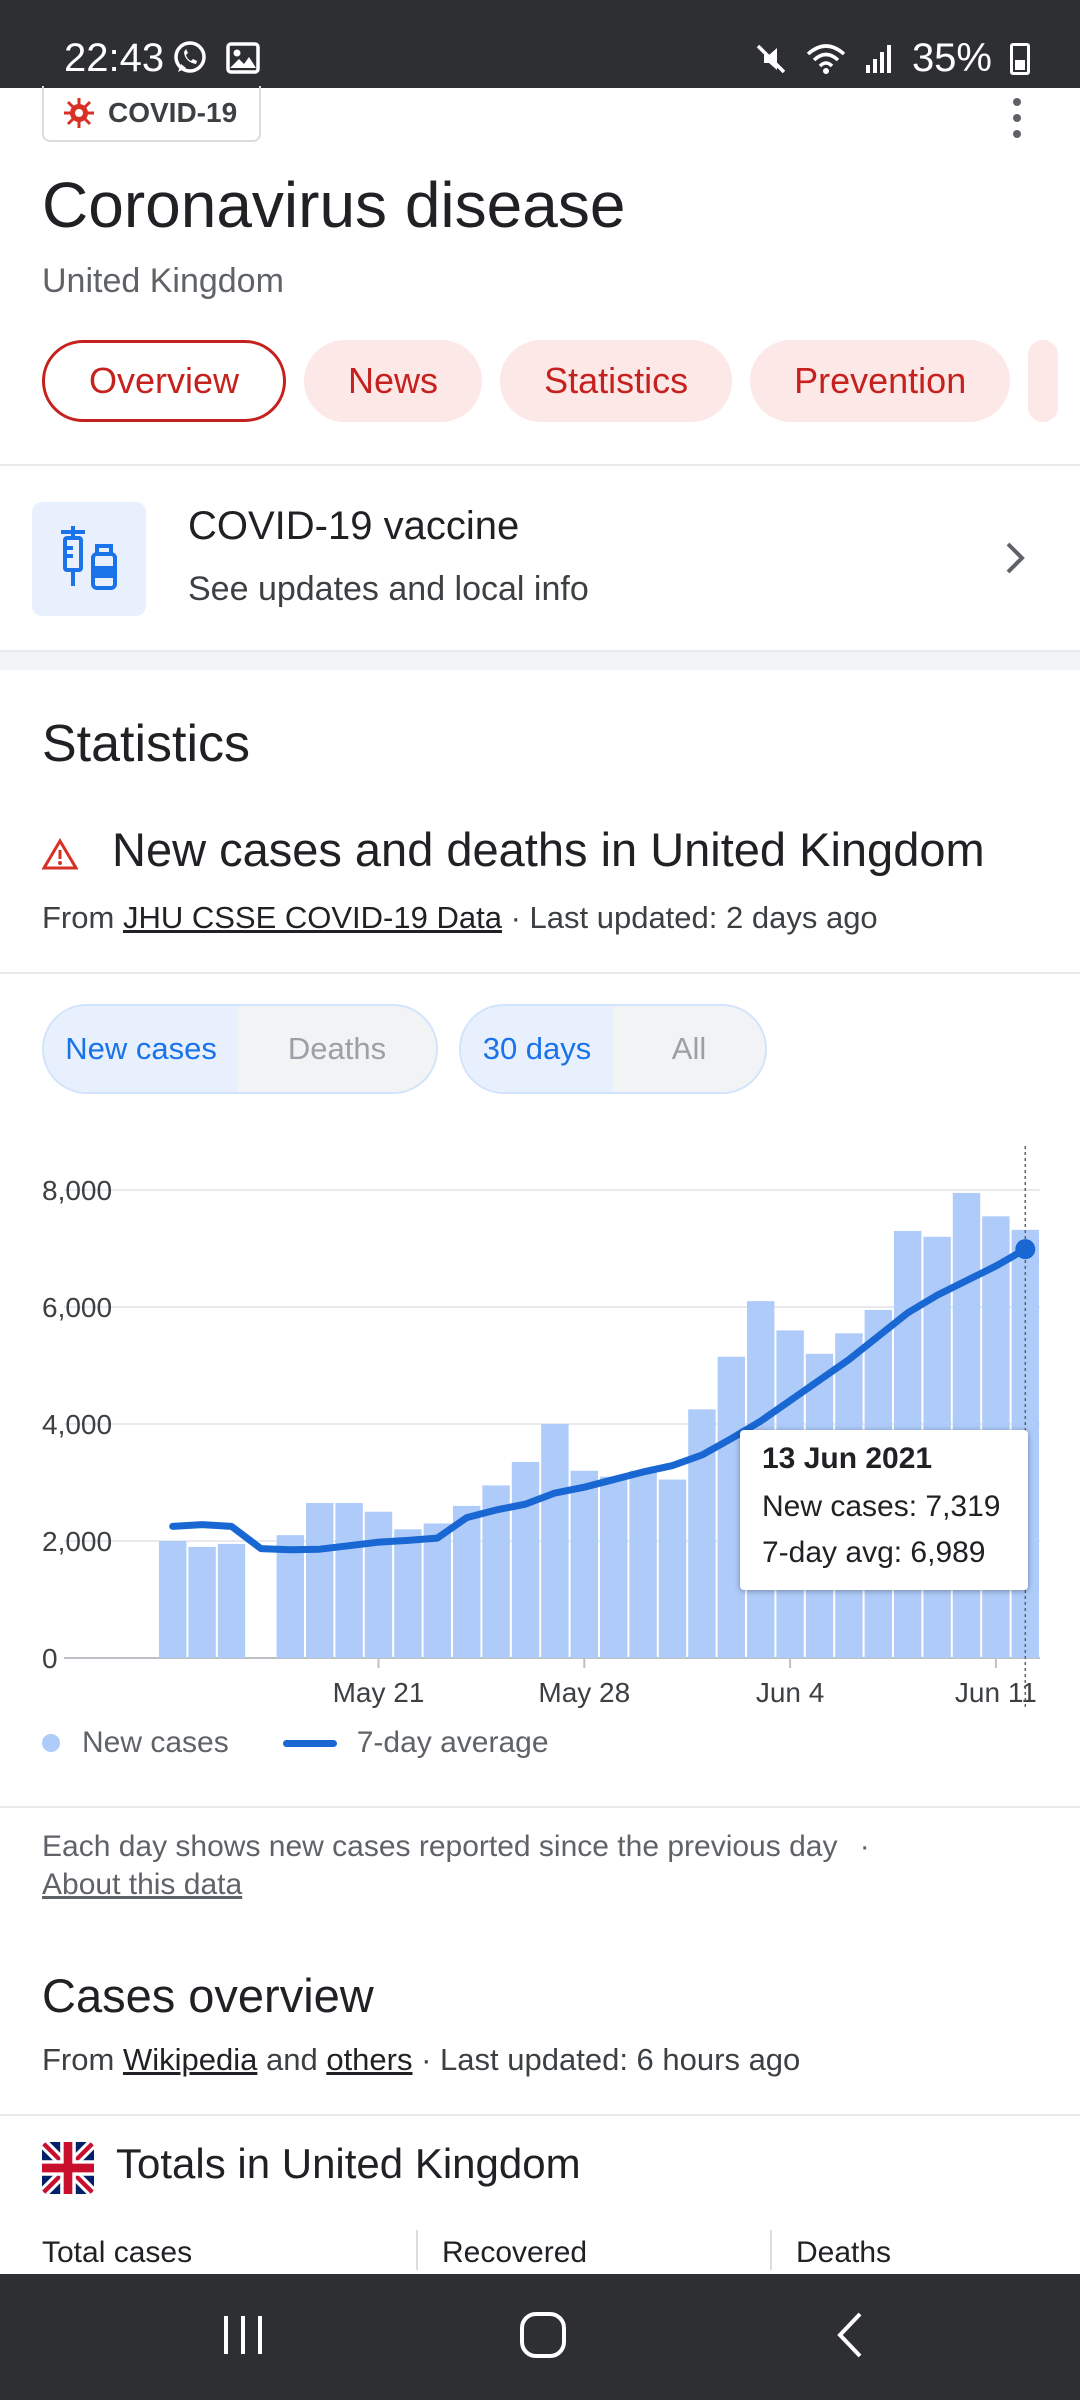 The height and width of the screenshot is (2400, 1080). What do you see at coordinates (79, 113) in the screenshot?
I see `virus-icon` at bounding box center [79, 113].